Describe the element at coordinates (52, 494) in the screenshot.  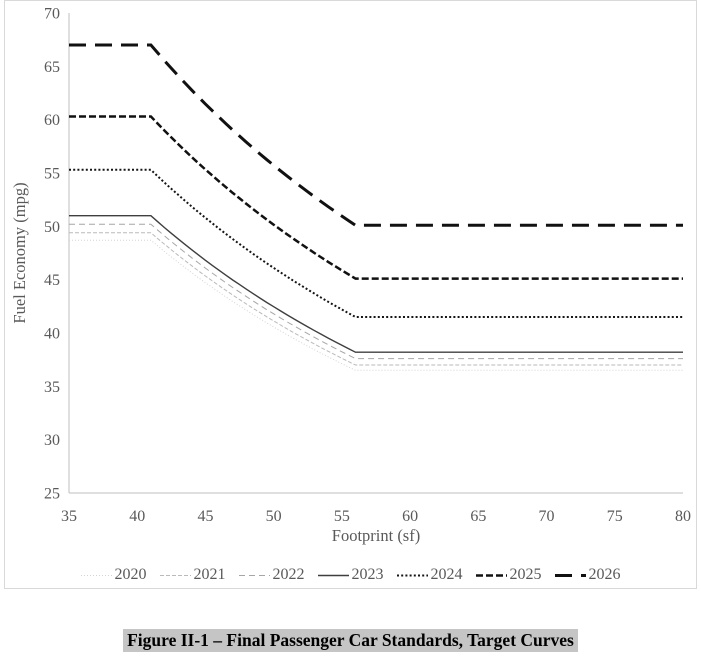
I see `y-tick-label-25: 25` at that location.